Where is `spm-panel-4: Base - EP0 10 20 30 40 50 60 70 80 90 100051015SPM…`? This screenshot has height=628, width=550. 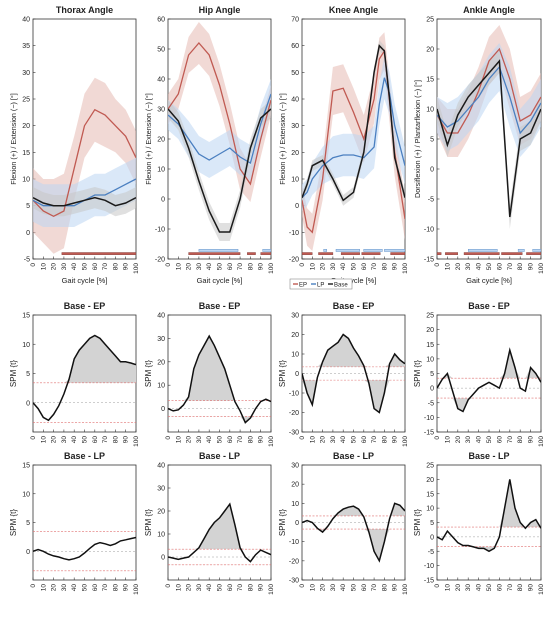 spm-panel-4: Base - EP0 10 20 30 40 50 60 70 80 90 100051015SPM… is located at coordinates (74, 374).